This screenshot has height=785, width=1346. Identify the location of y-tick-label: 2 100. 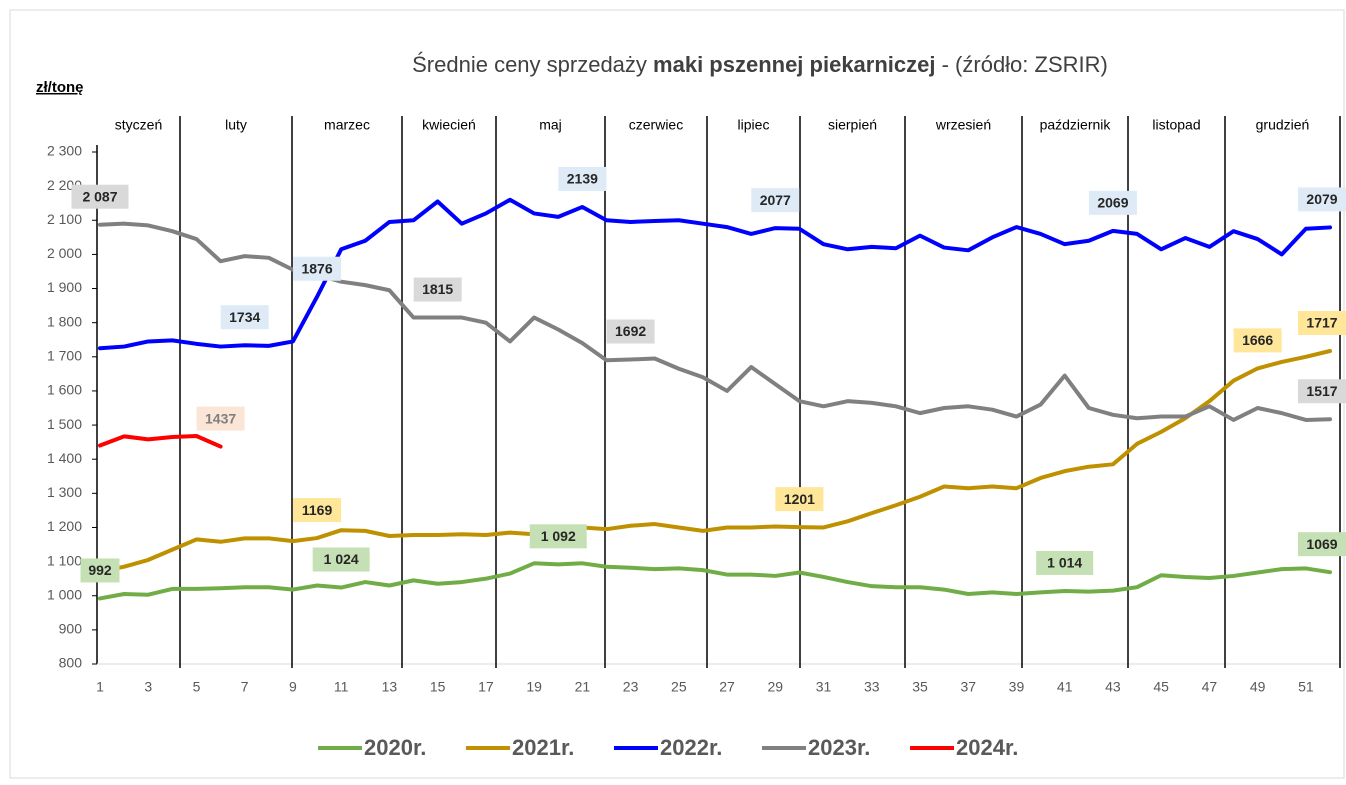
(64, 219).